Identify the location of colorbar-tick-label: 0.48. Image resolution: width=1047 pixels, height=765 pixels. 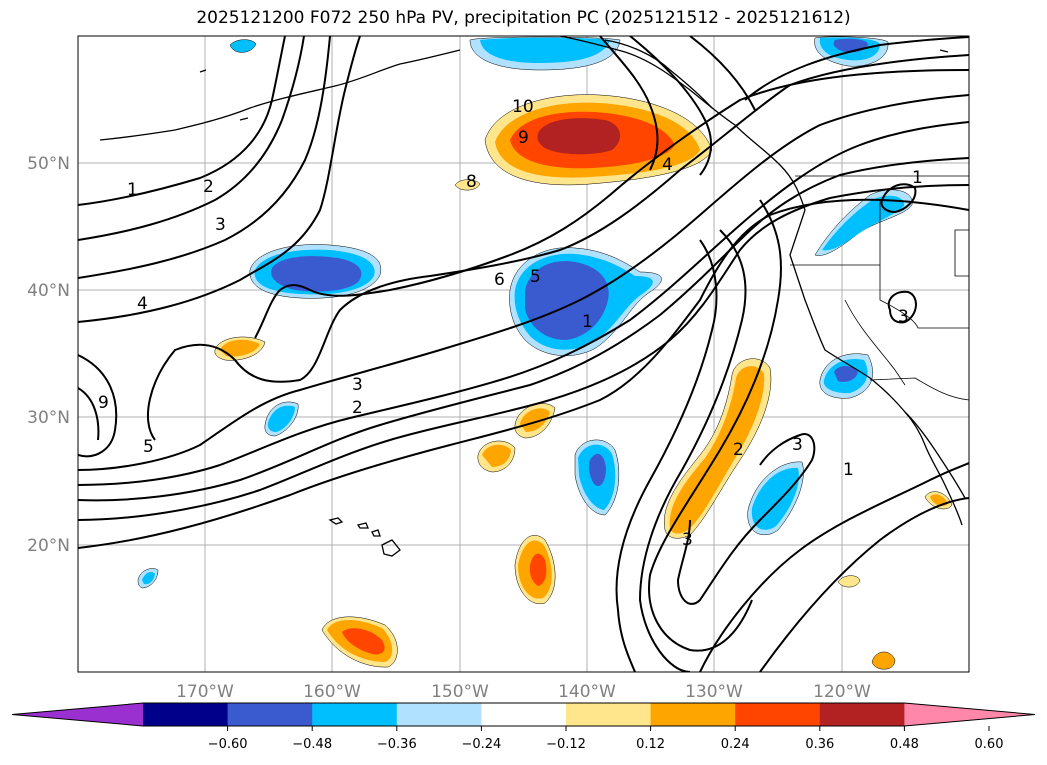
(904, 744).